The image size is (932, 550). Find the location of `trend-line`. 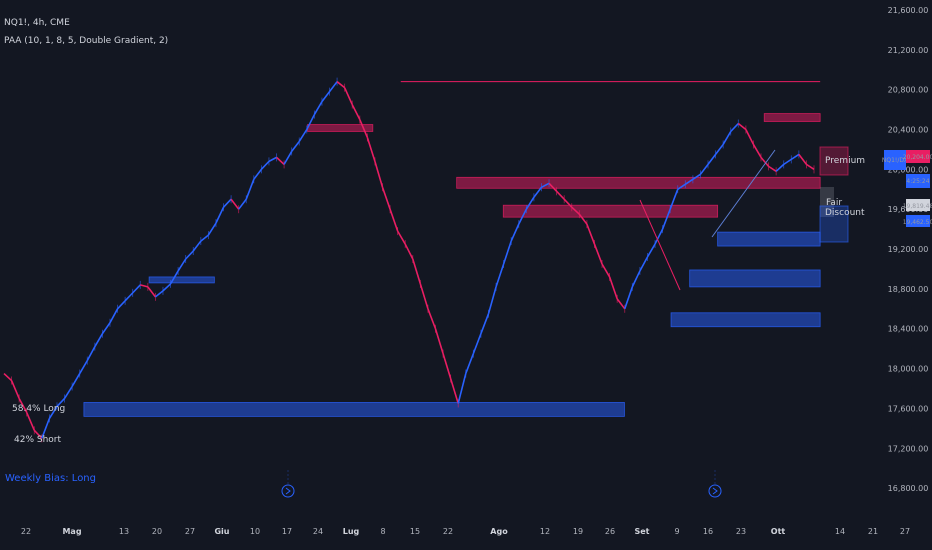

trend-line is located at coordinates (743, 193).